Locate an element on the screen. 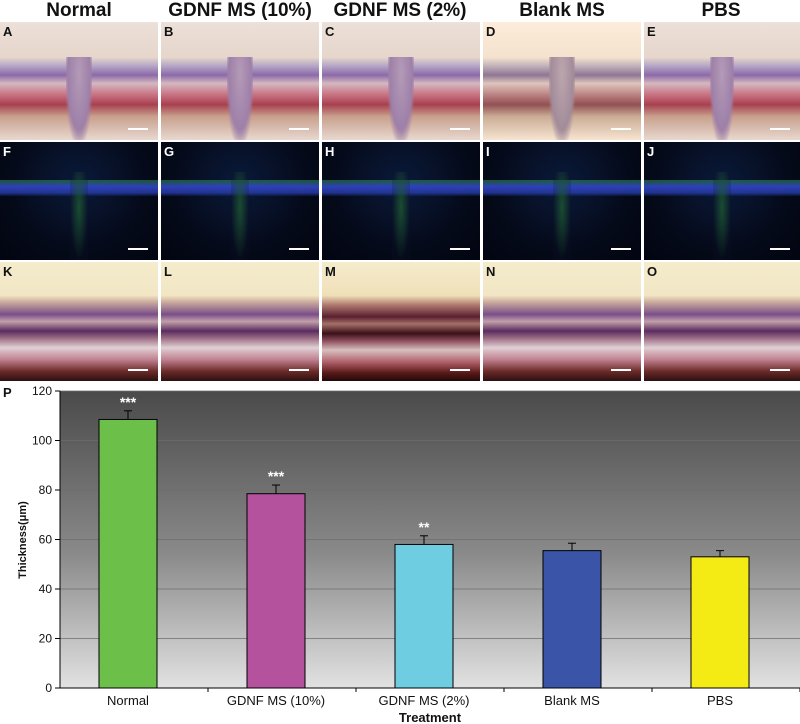  panel-label-l: L is located at coordinates (168, 271).